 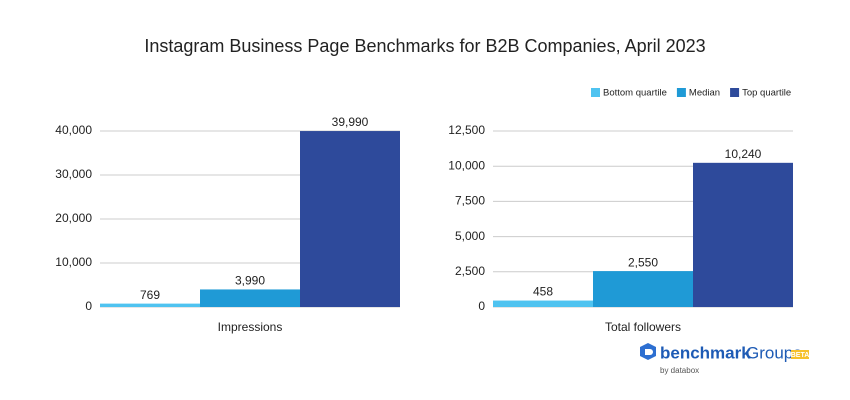 I want to click on brand-name: benchmark, so click(x=705, y=352).